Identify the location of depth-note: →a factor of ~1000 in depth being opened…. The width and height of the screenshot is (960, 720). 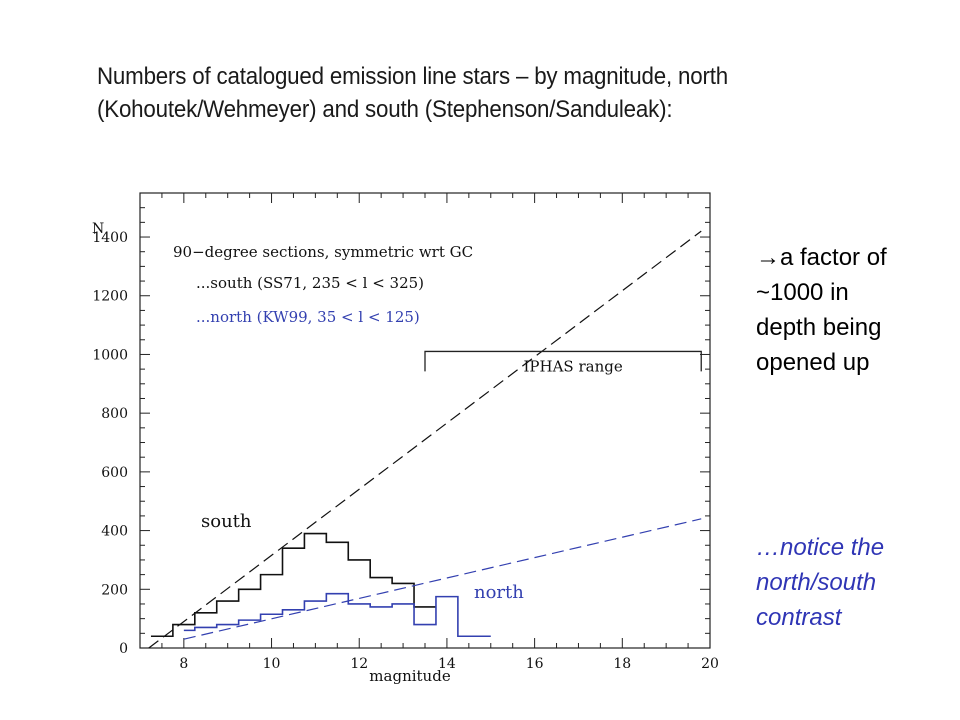
(856, 310).